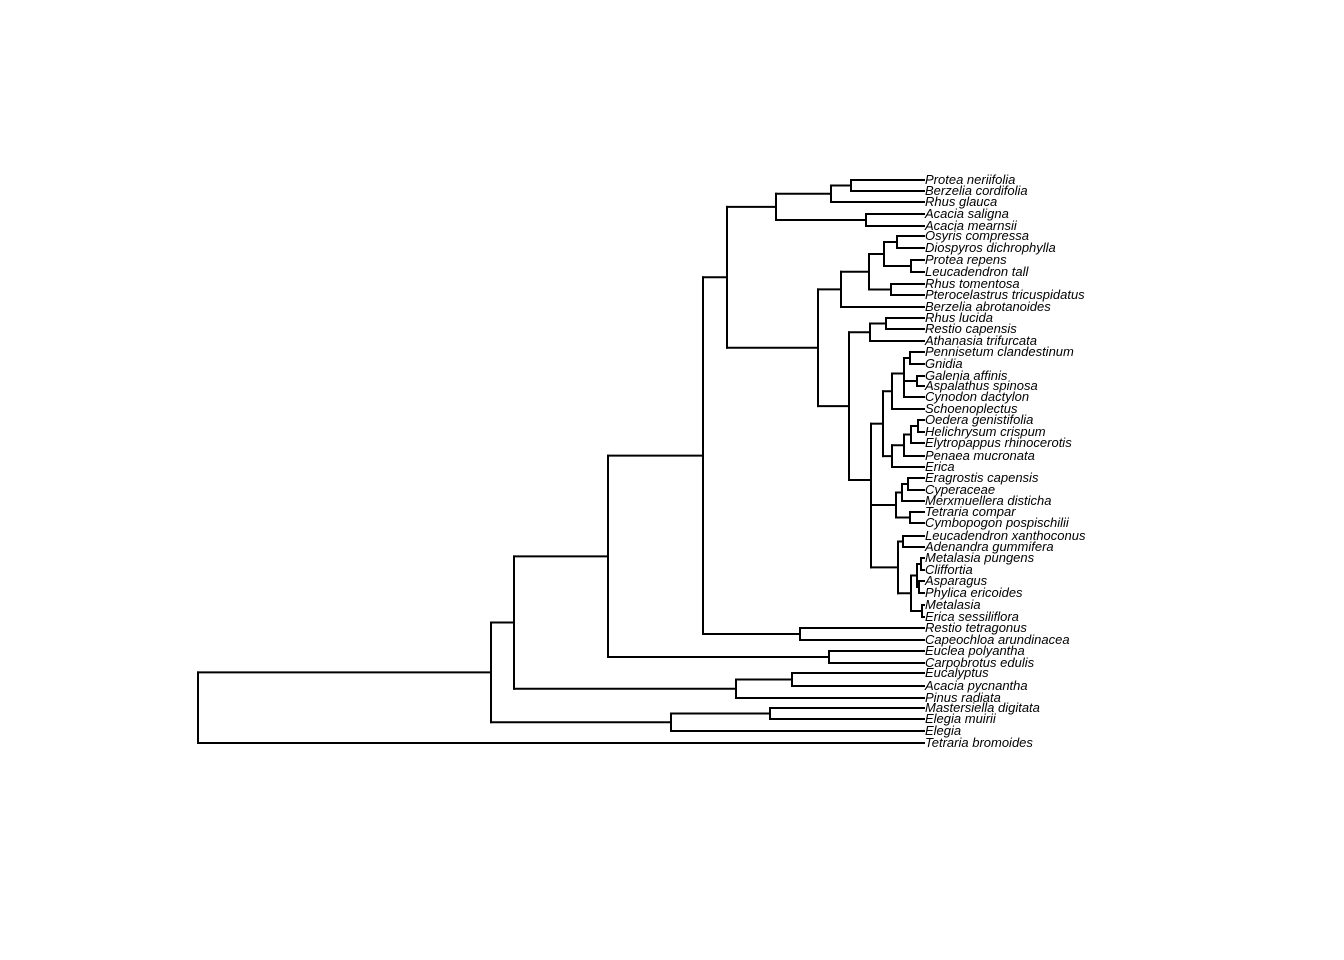  I want to click on tip-label: Pterocelastrus tricuspidatus, so click(1005, 294).